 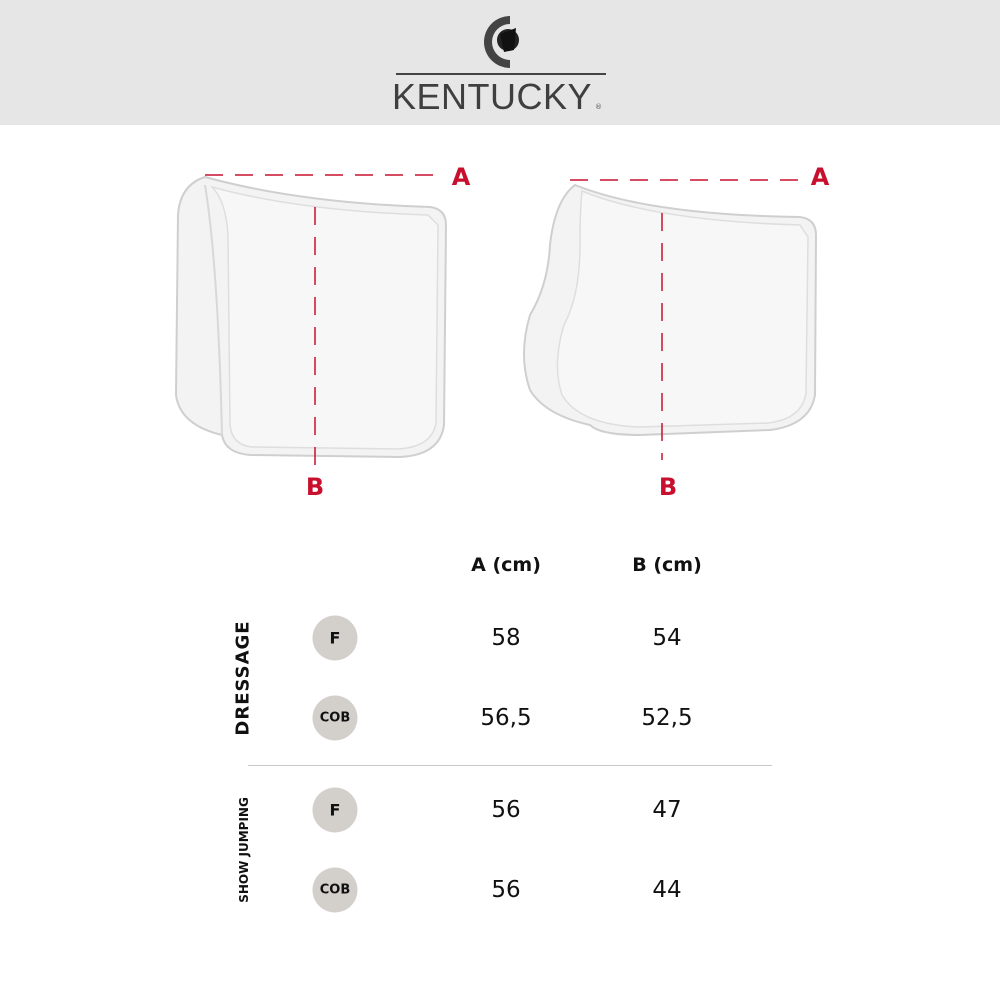 I want to click on header-banner: KENTUCKY ®, so click(x=500, y=62).